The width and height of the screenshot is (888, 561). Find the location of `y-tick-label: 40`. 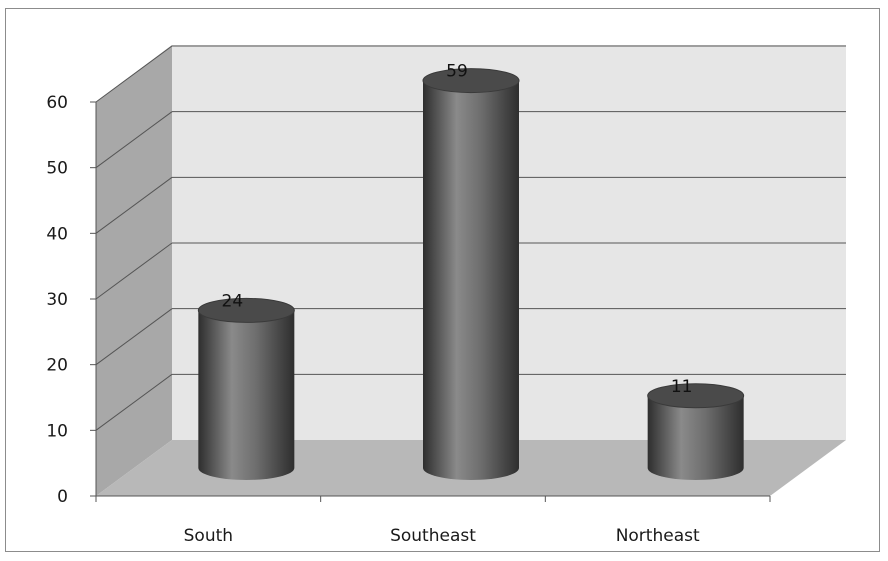

y-tick-label: 40 is located at coordinates (57, 234).